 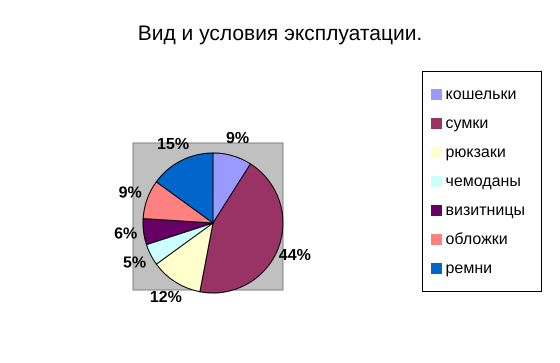 What do you see at coordinates (467, 123) in the screenshot?
I see `legend-label: сумки` at bounding box center [467, 123].